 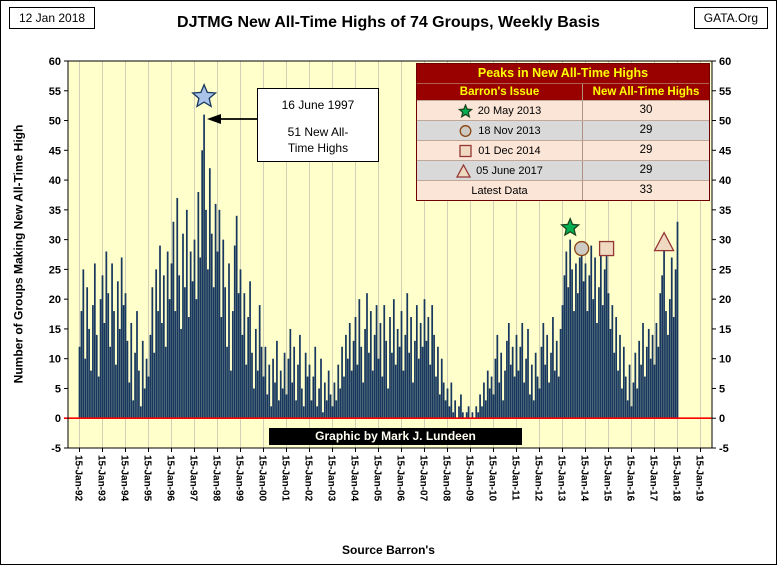 I want to click on svg-text: 15-Jan-16, so click(x=630, y=478).